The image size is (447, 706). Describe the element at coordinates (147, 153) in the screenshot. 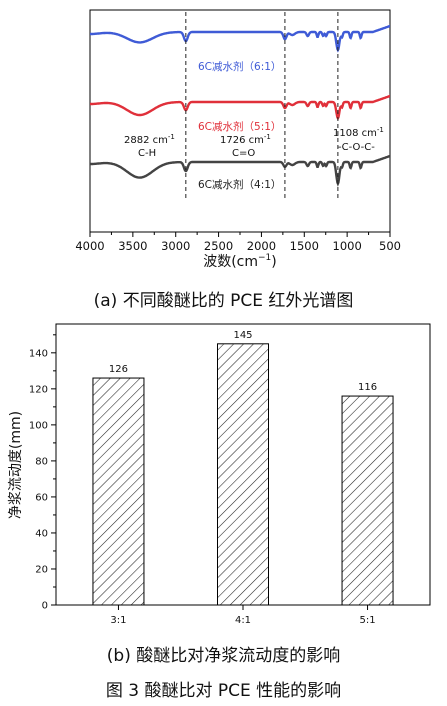

I see `ir-annot-ch: C-H` at that location.